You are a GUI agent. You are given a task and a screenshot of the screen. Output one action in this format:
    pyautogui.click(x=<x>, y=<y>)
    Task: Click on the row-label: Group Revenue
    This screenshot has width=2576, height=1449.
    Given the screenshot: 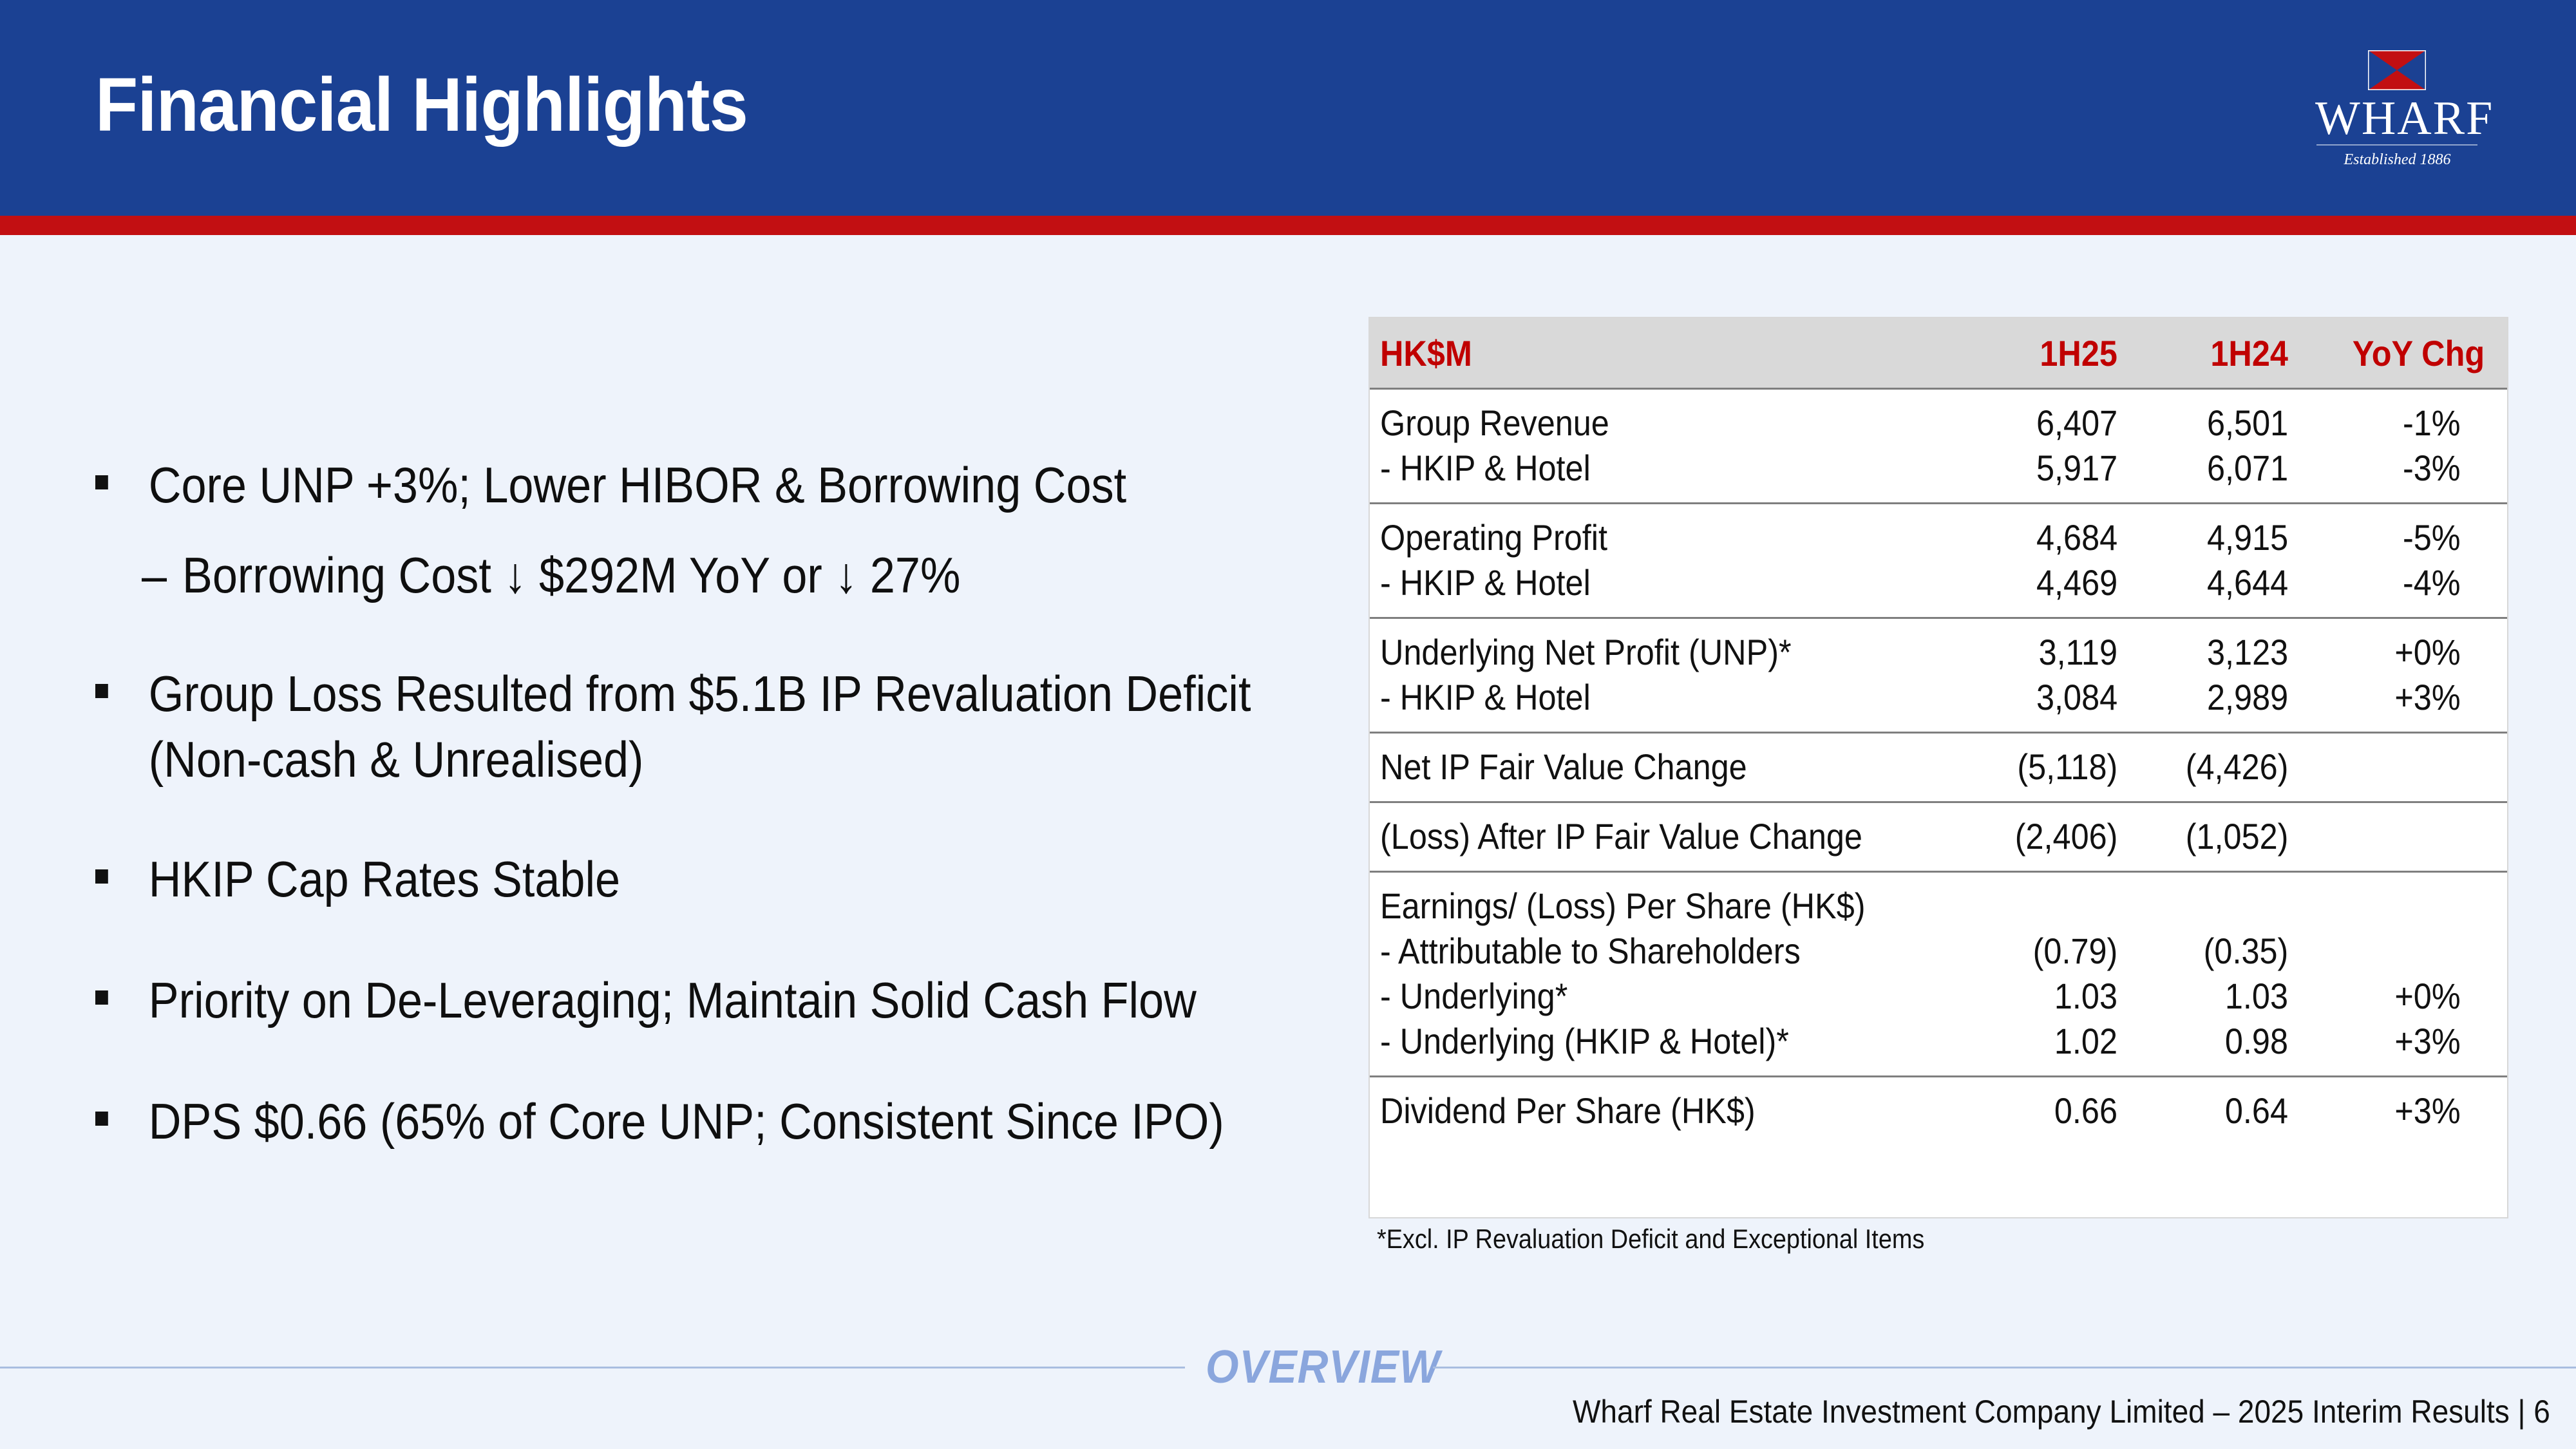 What is the action you would take?
    pyautogui.click(x=1494, y=422)
    